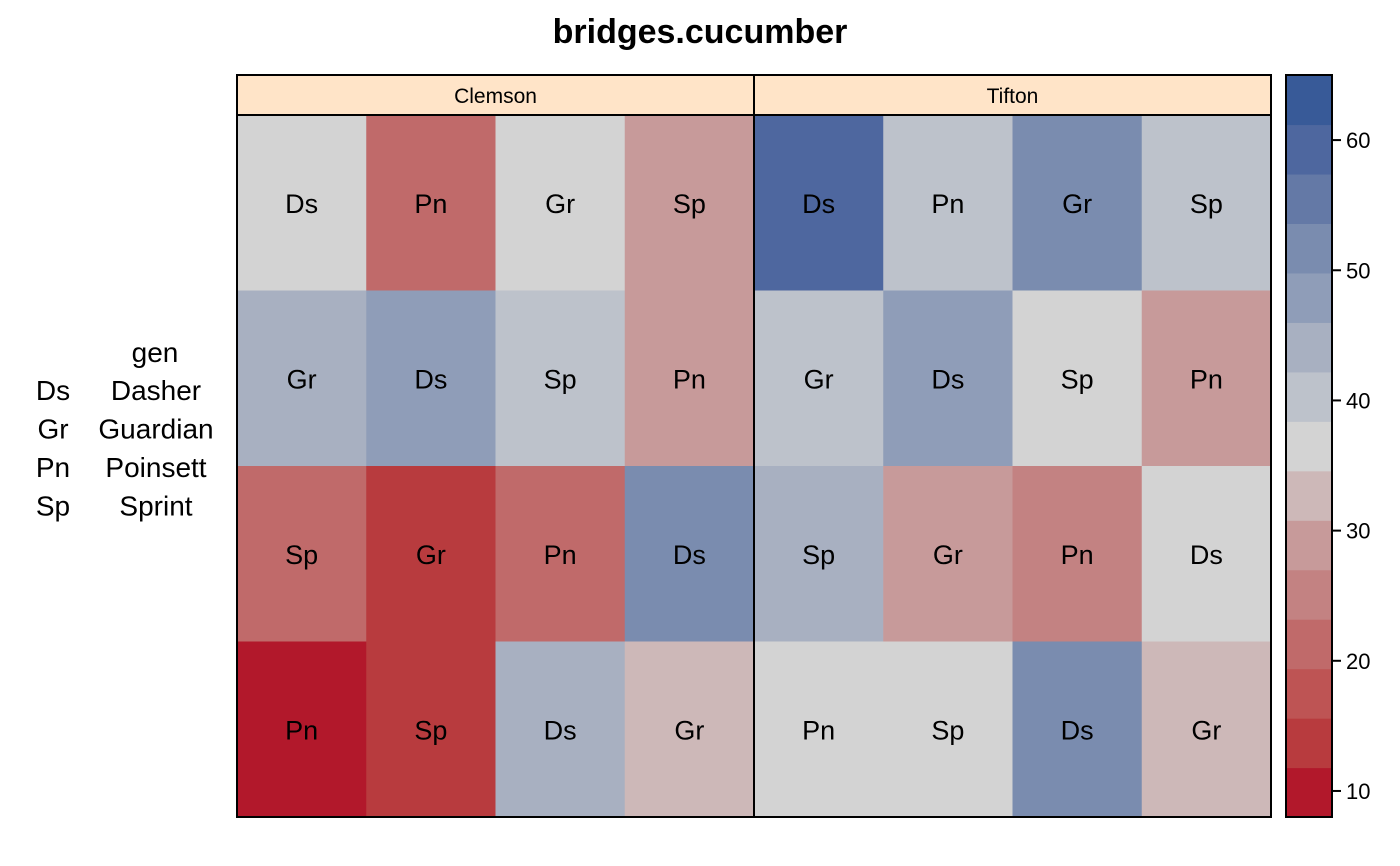 This screenshot has width=1400, height=866. I want to click on strip, so click(1012, 95).